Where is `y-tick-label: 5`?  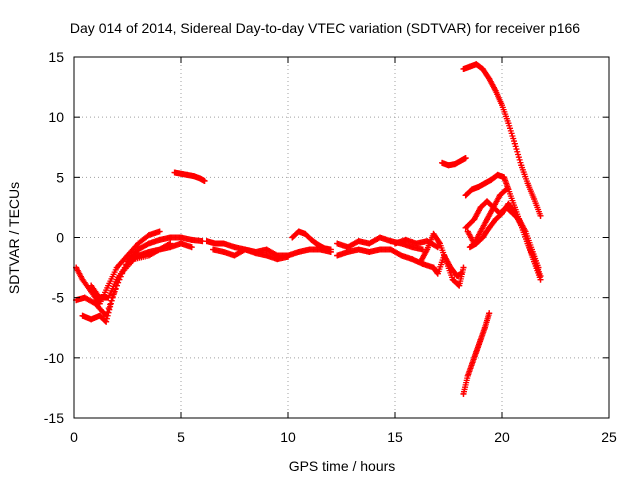 y-tick-label: 5 is located at coordinates (60, 177).